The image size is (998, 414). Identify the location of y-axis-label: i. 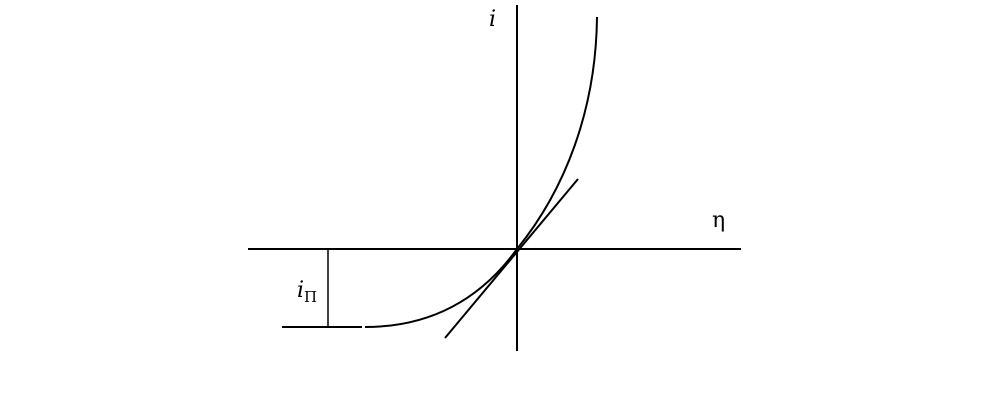
(492, 19).